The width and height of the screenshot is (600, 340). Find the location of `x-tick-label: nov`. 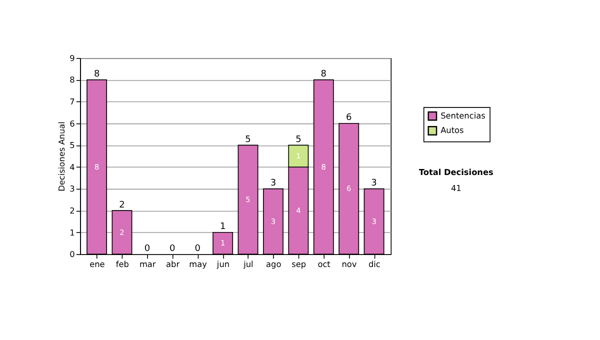

x-tick-label: nov is located at coordinates (349, 263).